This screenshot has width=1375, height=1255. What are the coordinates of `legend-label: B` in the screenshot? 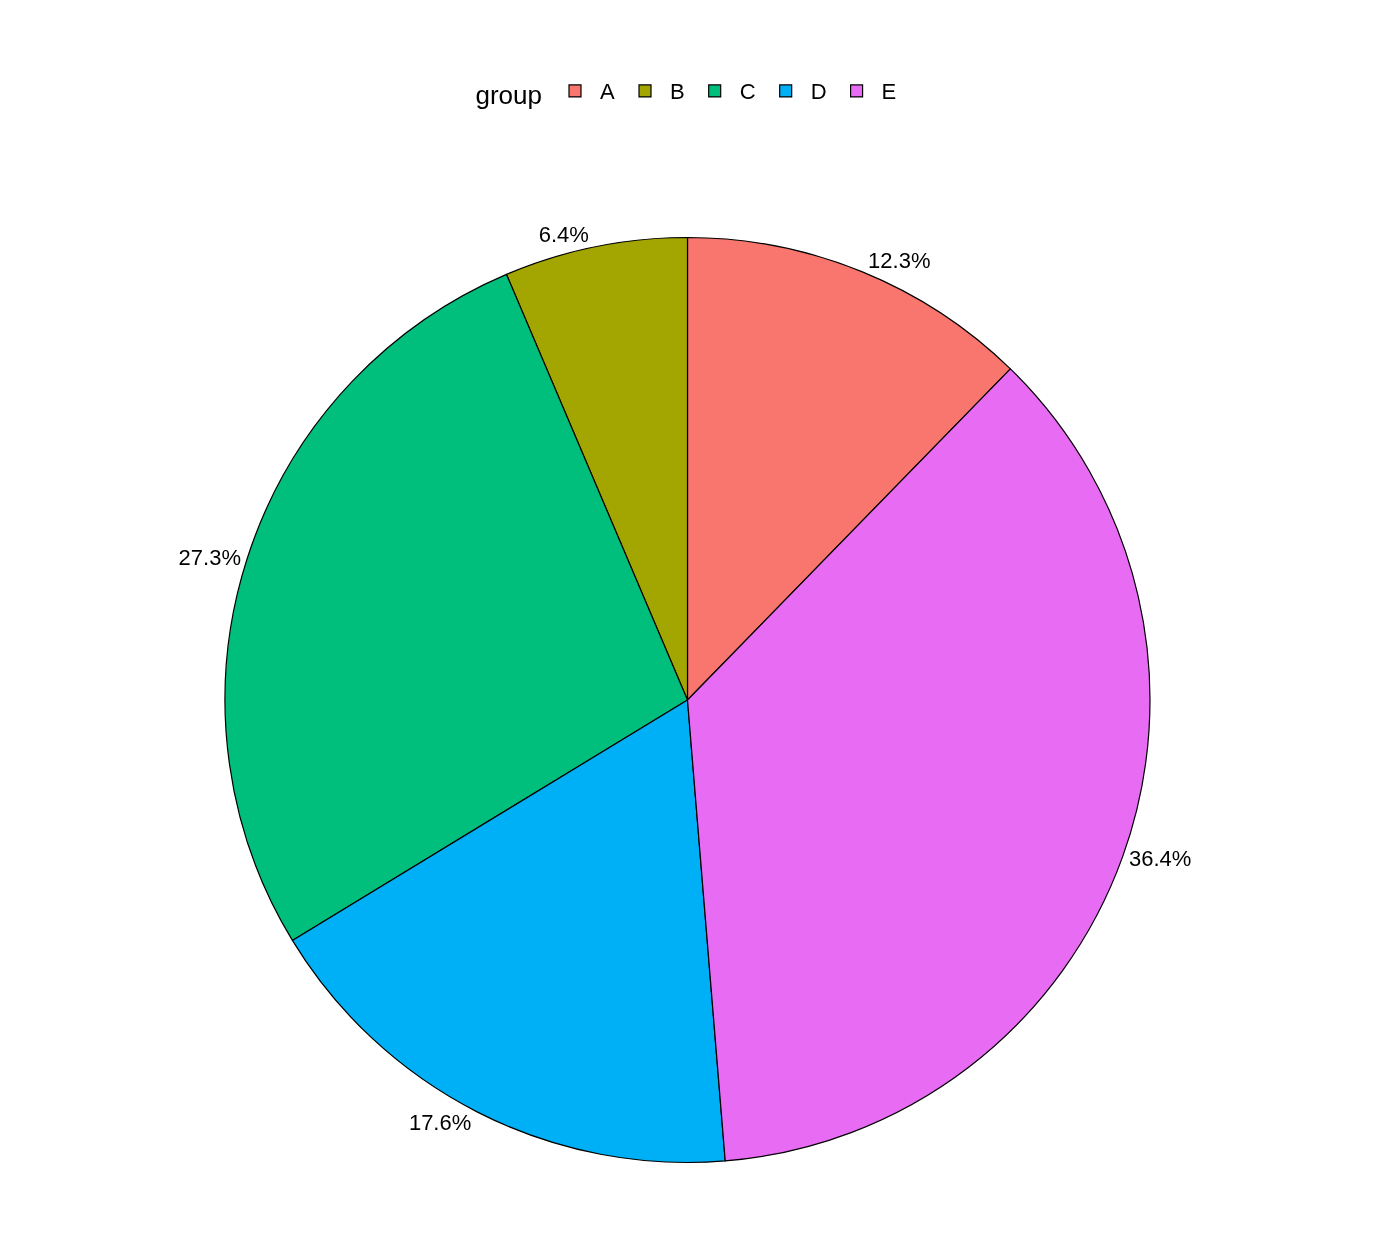 It's located at (677, 92).